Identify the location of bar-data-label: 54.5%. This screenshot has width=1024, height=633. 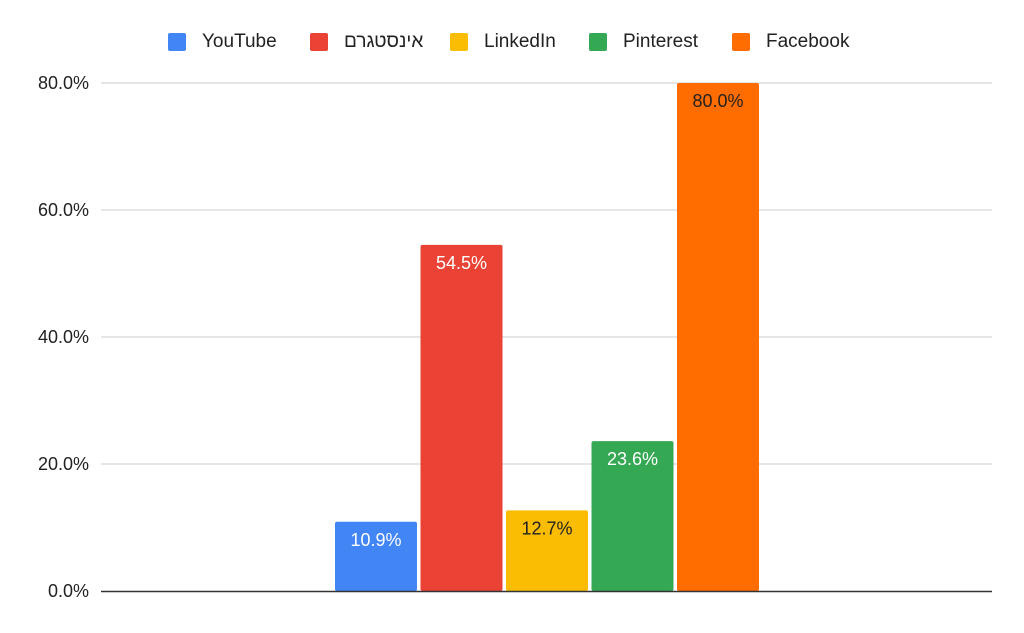
(461, 263).